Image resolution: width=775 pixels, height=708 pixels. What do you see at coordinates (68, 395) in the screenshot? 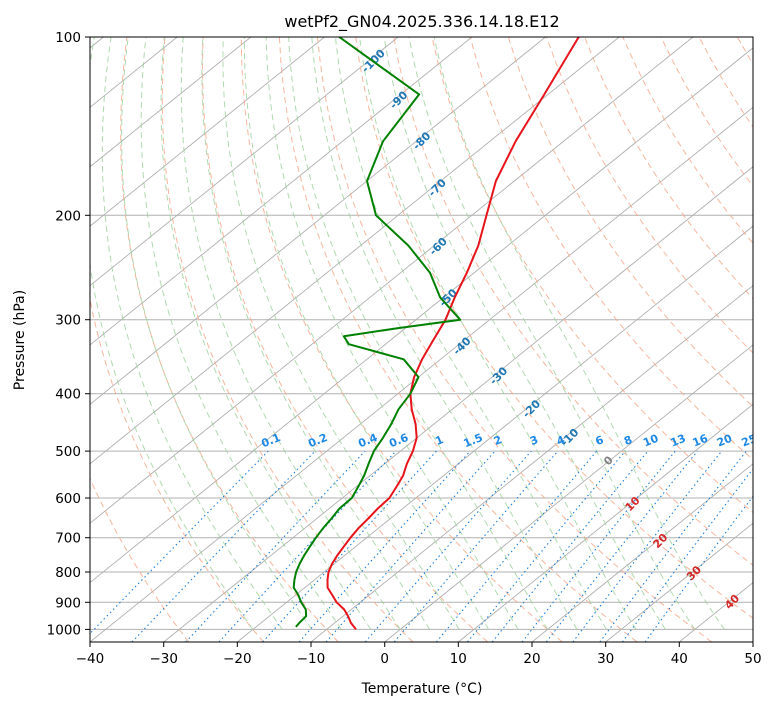
I see `y-tick-label: 400` at bounding box center [68, 395].